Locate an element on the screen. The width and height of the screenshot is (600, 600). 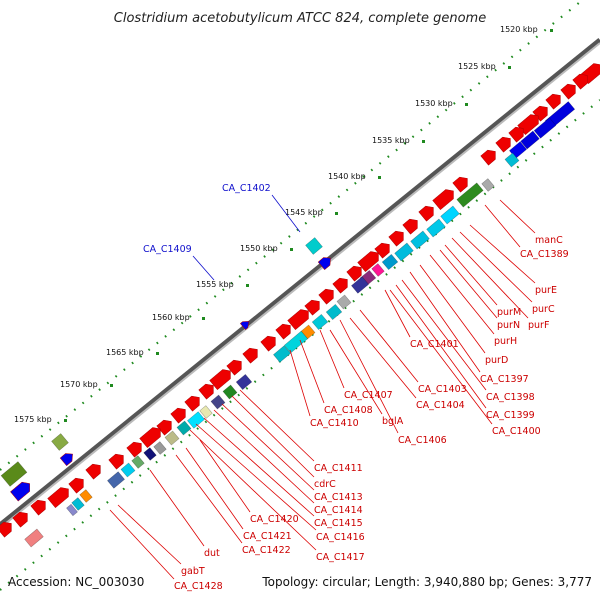
tick-label: 1575 kbp is located at coordinates (33, 419).